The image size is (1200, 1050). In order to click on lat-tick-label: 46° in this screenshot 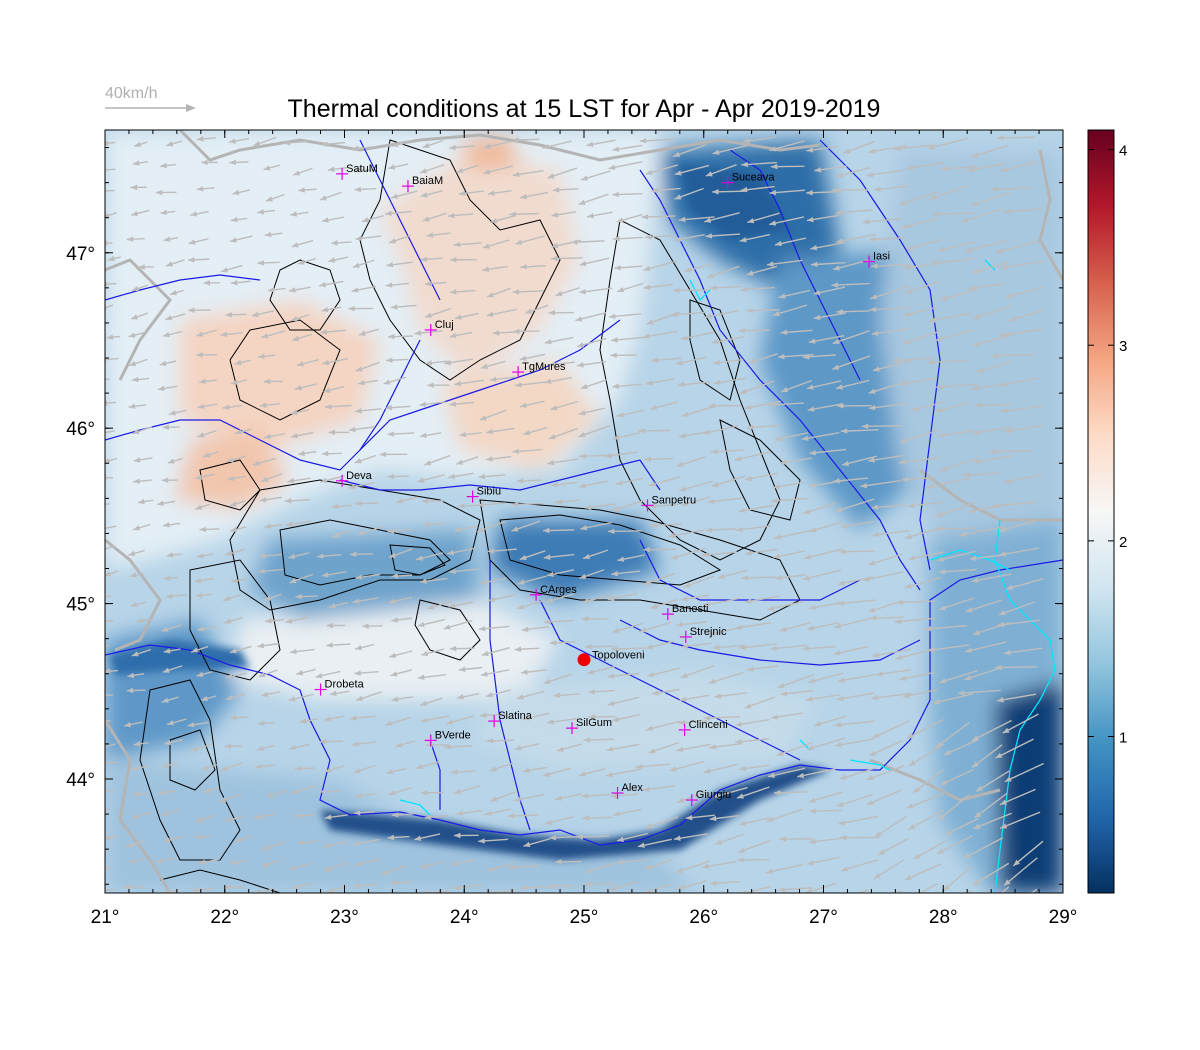, I will do `click(80, 429)`.